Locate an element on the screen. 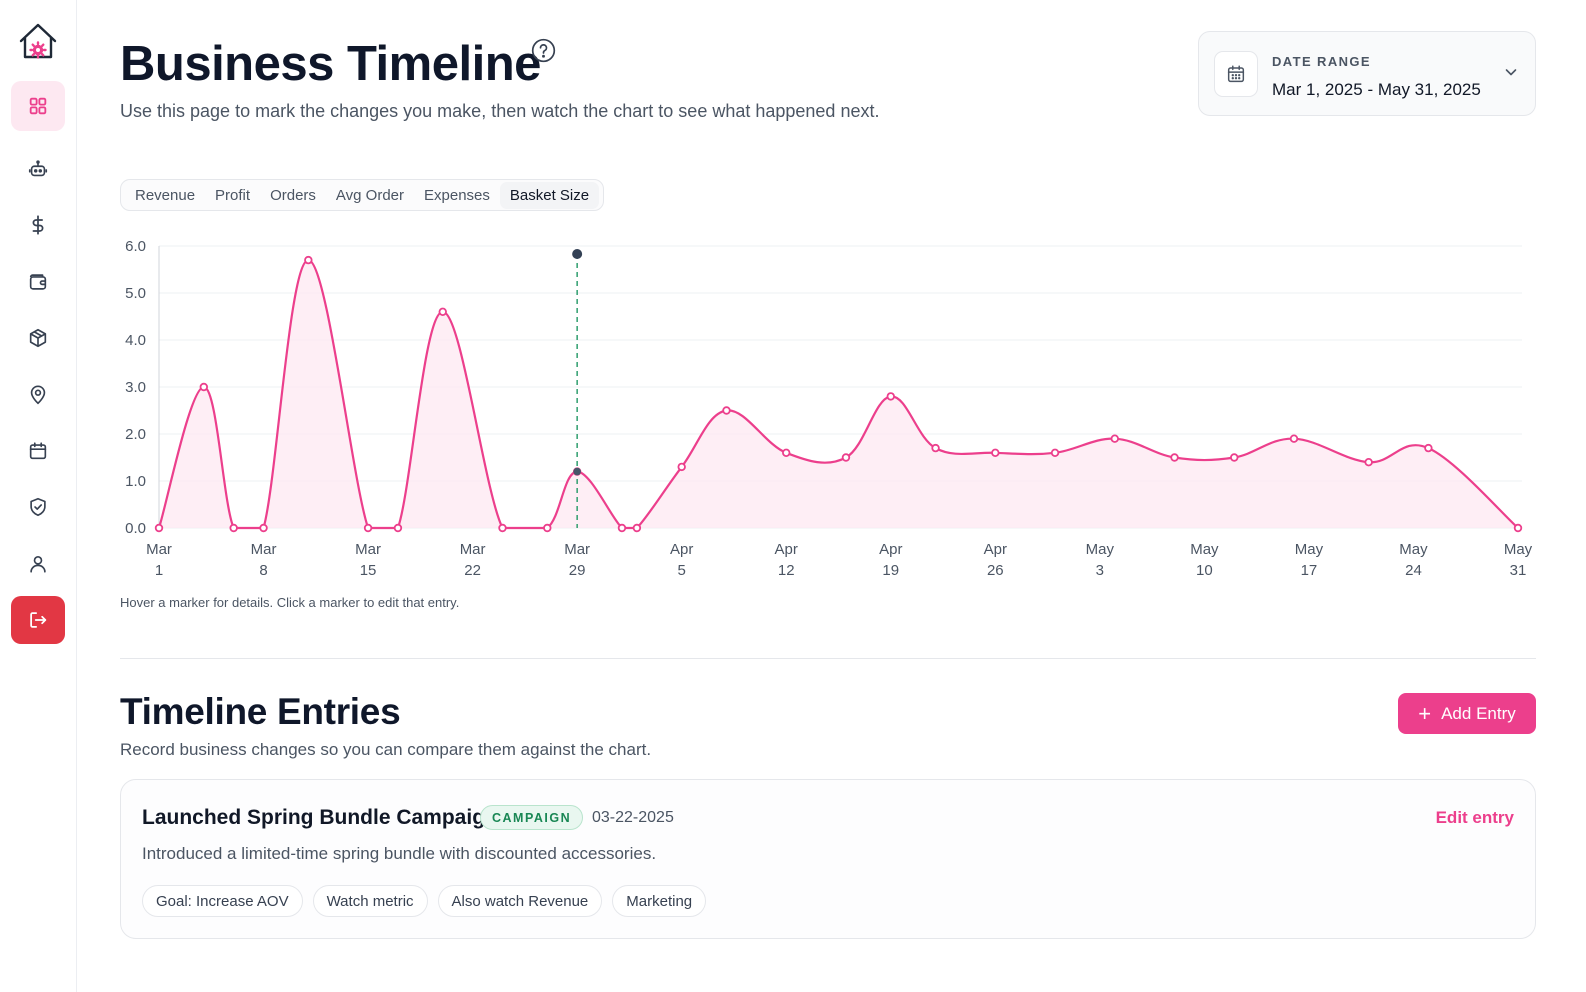 The image size is (1586, 992). y-tick-label: 0.0 is located at coordinates (135, 528).